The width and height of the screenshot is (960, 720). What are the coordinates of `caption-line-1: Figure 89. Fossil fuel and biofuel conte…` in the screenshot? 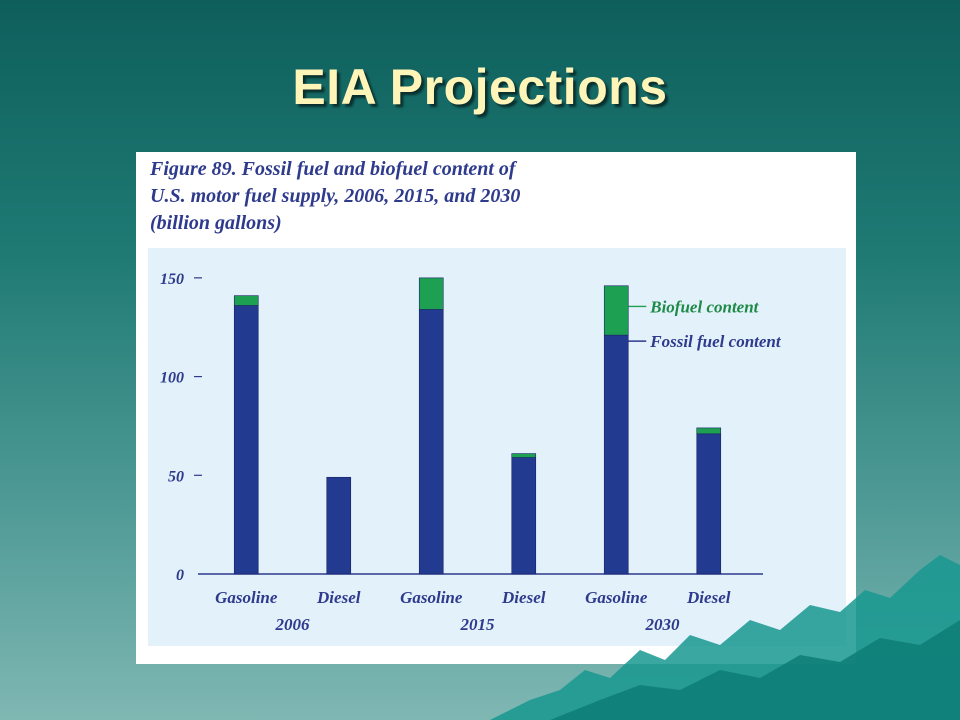 It's located at (333, 169).